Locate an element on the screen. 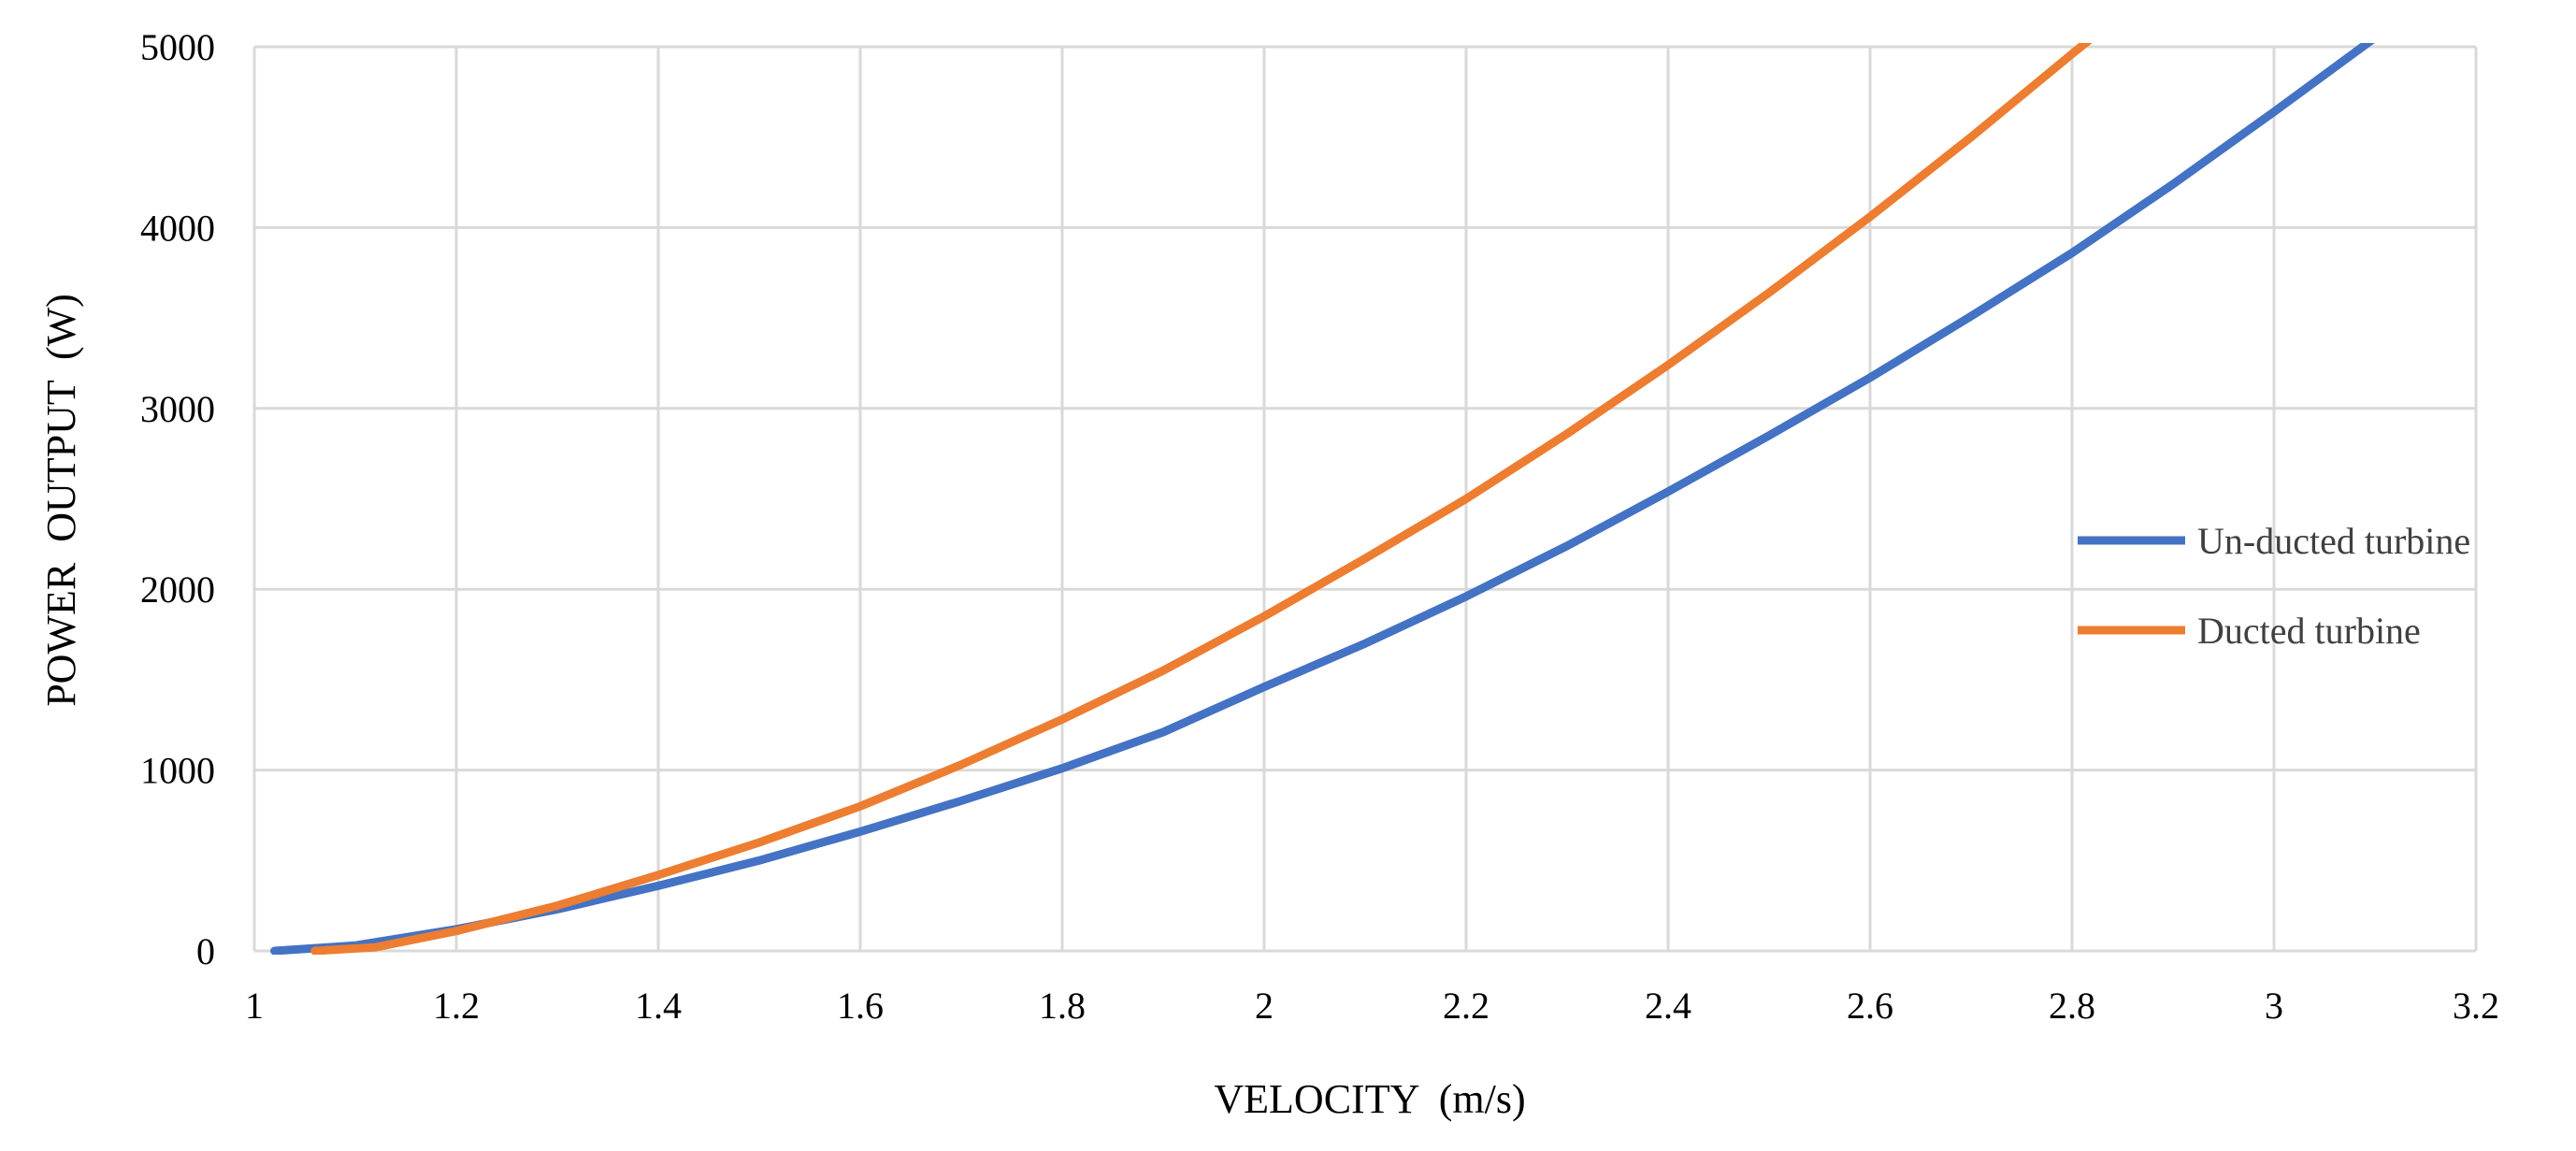 The height and width of the screenshot is (1151, 2576). x-tick-label: 2.4 is located at coordinates (1668, 1006).